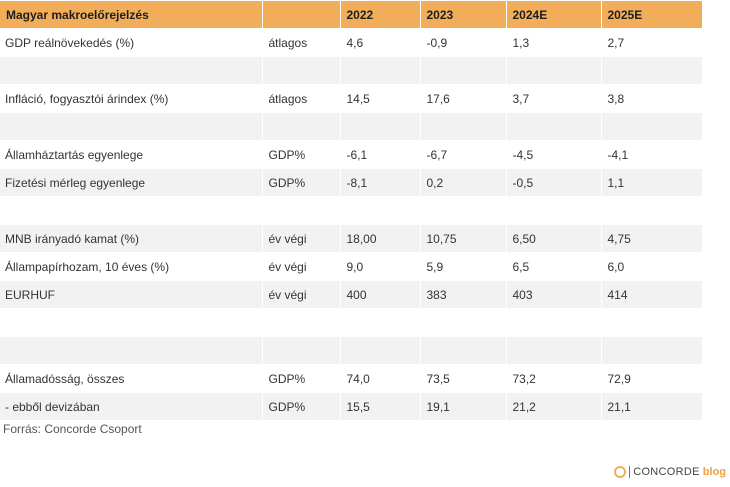 Image resolution: width=730 pixels, height=487 pixels. What do you see at coordinates (652, 98) in the screenshot?
I see `value-2025e: 3,8` at bounding box center [652, 98].